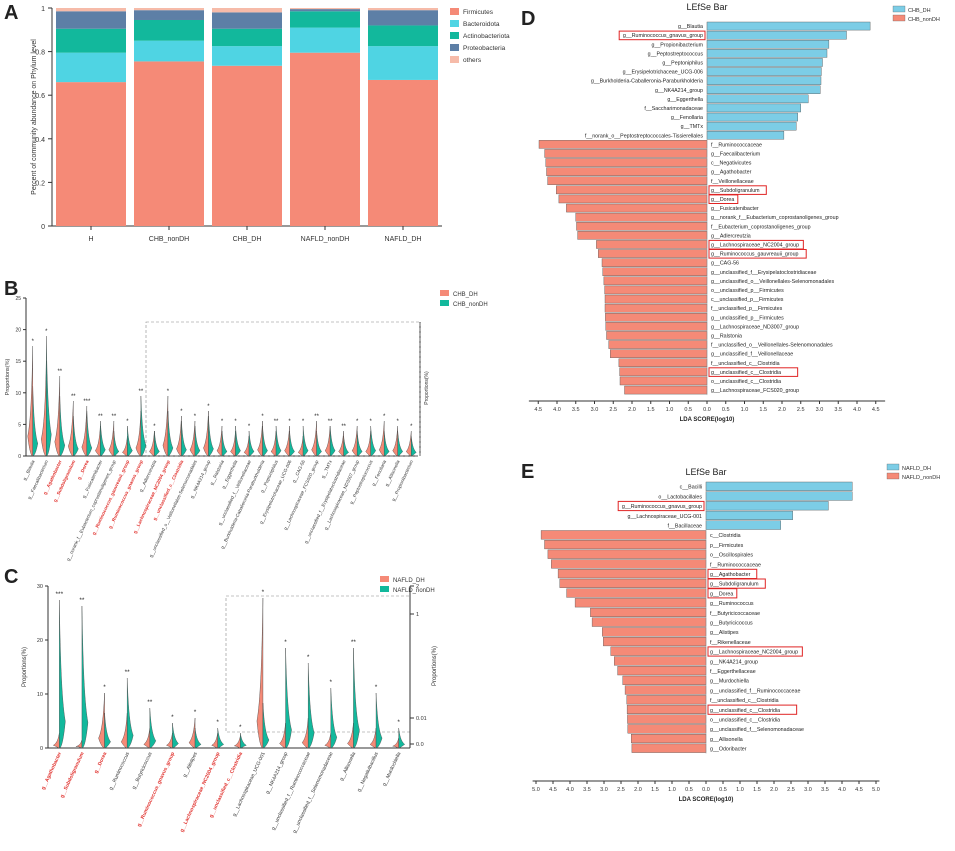 The width and height of the screenshot is (955, 851). I want to click on x-tick-label: H, so click(90, 239).